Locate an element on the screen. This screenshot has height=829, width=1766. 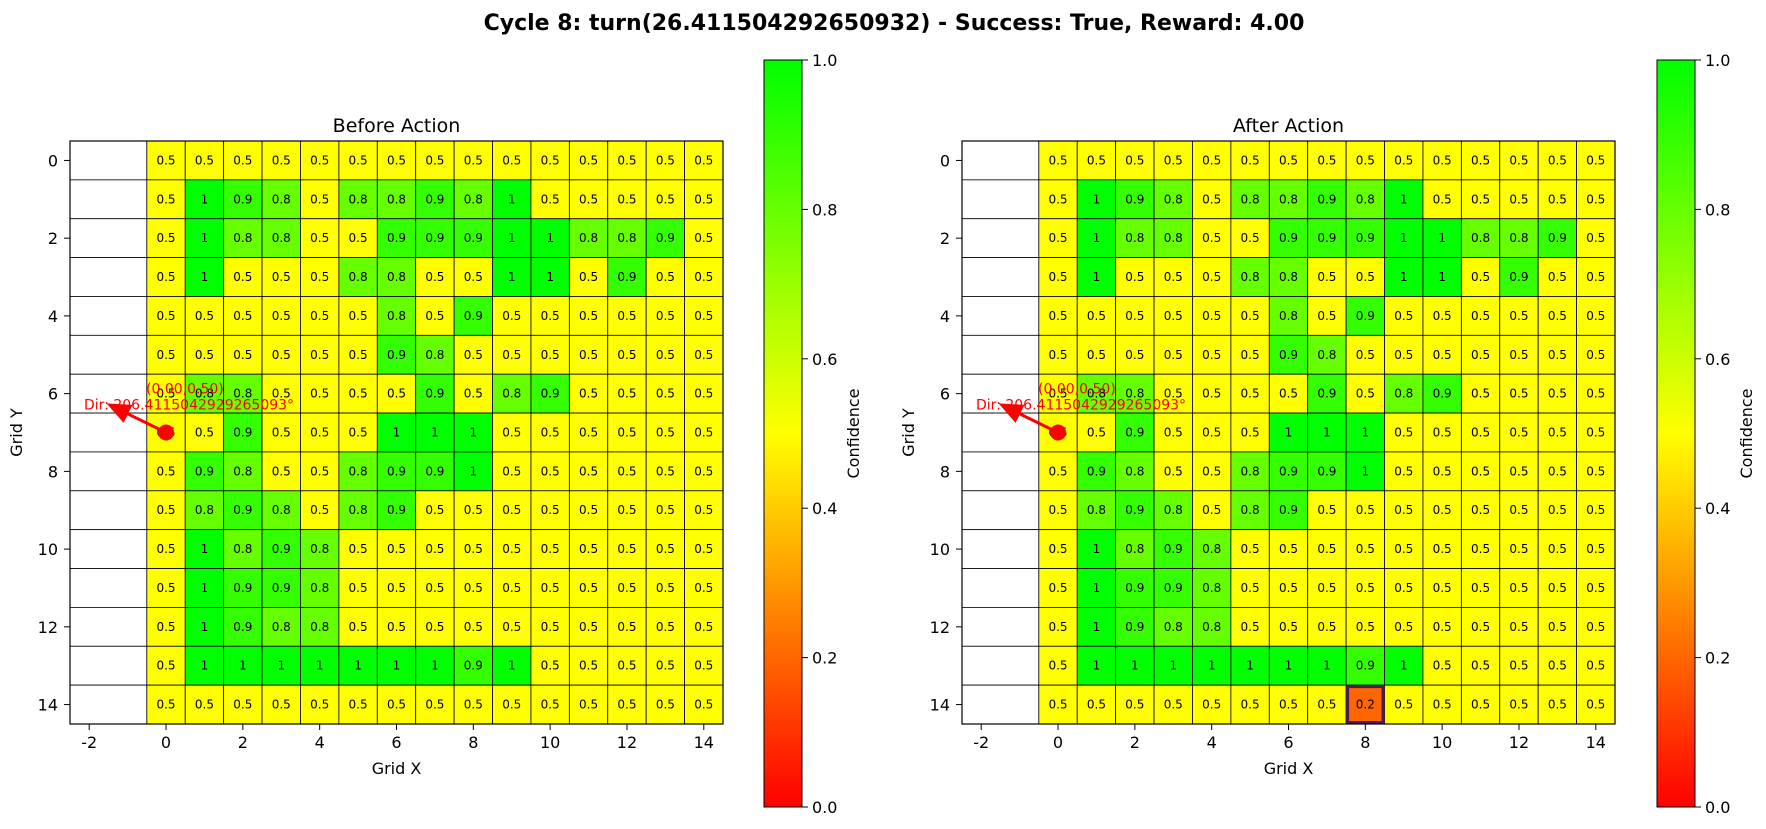
colorbar-label: Confidence is located at coordinates (1746, 434).